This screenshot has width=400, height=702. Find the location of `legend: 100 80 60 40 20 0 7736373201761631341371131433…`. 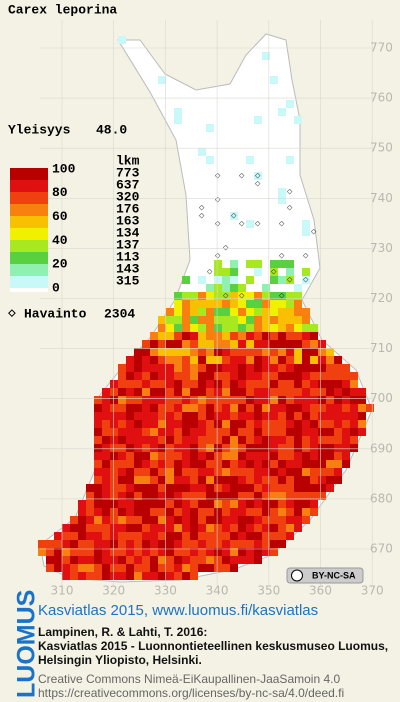

legend: 100 80 60 40 20 0 7736373201761631341371131433… is located at coordinates (75, 228).